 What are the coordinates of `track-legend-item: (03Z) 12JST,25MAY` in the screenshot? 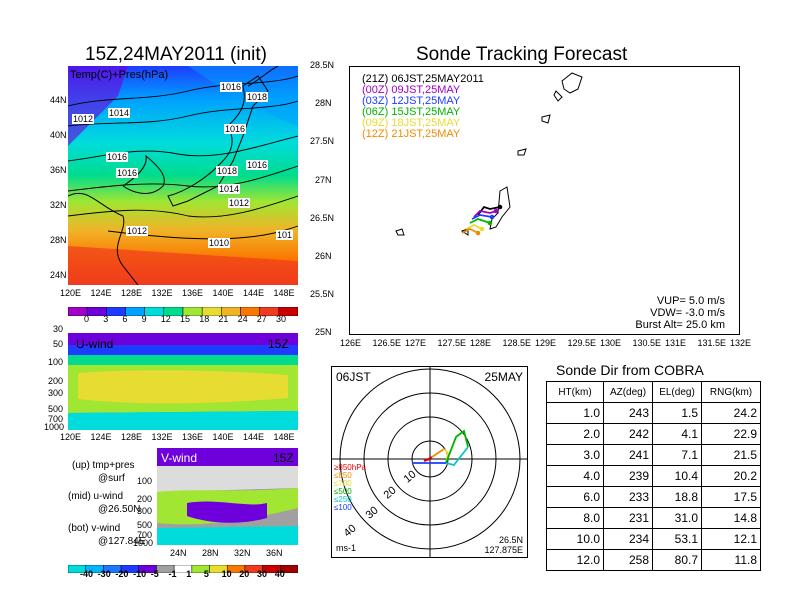 It's located at (411, 101).